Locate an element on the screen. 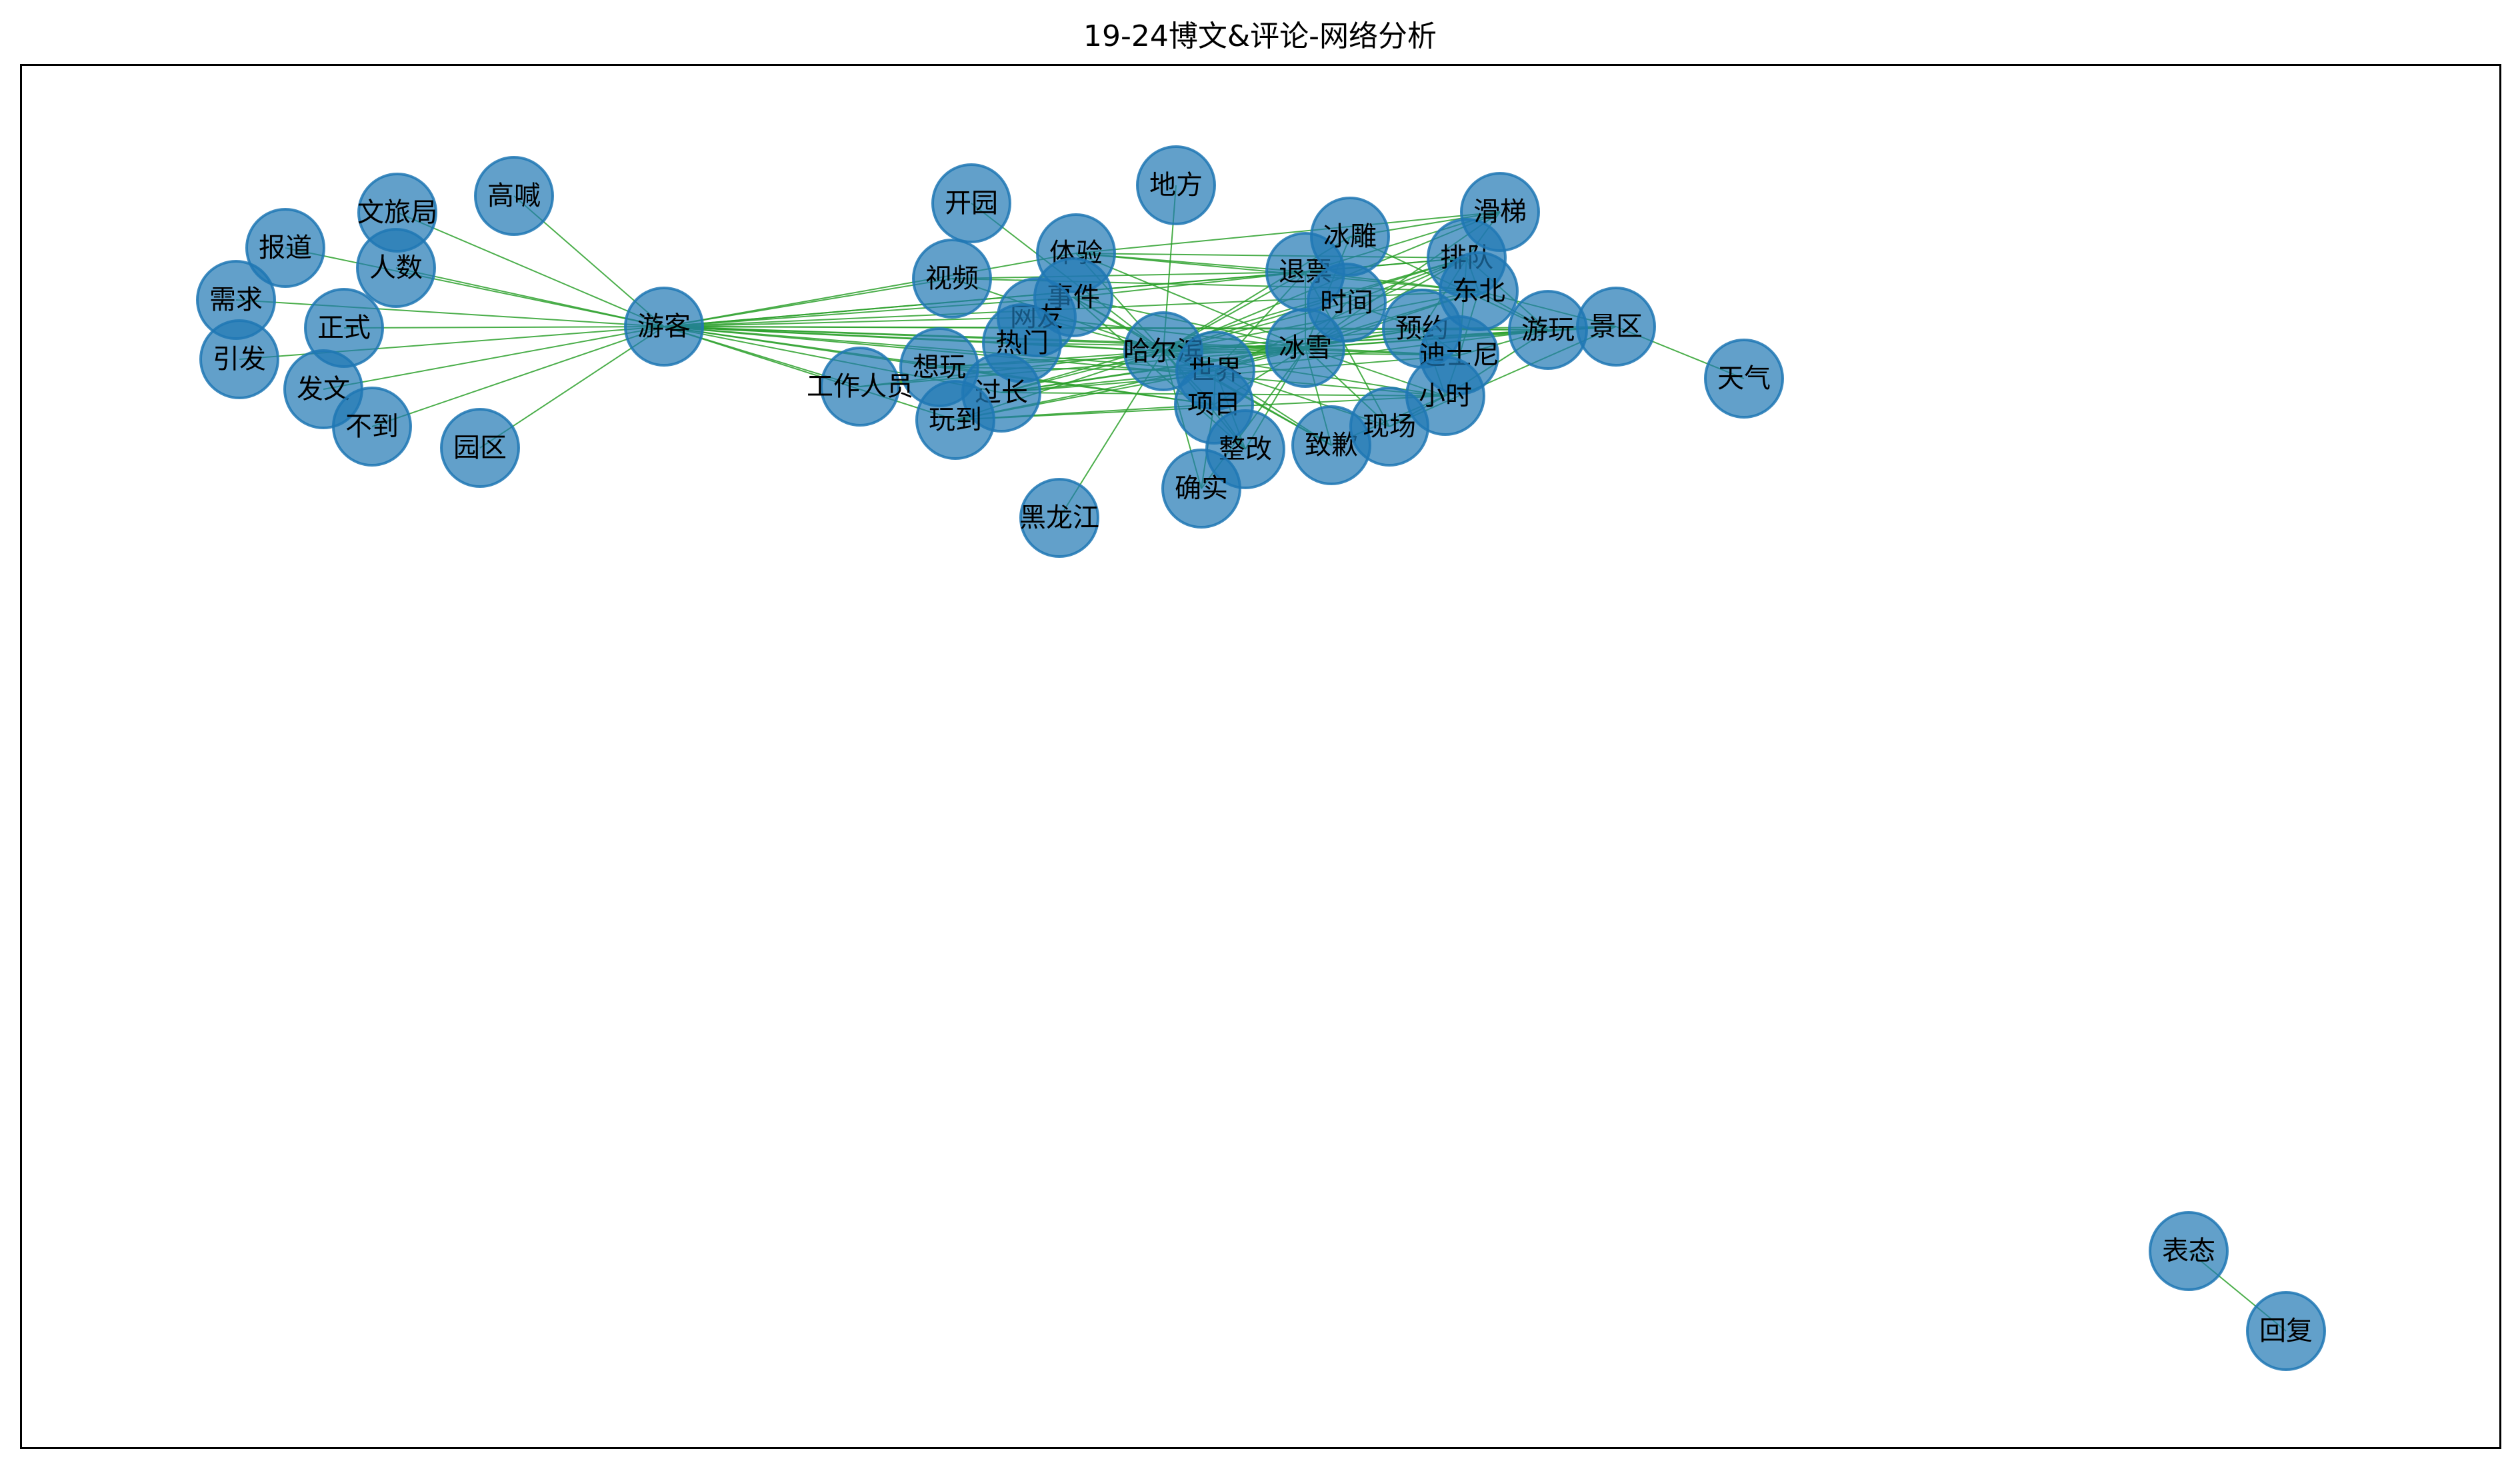  node-label: 开园 is located at coordinates (971, 203).